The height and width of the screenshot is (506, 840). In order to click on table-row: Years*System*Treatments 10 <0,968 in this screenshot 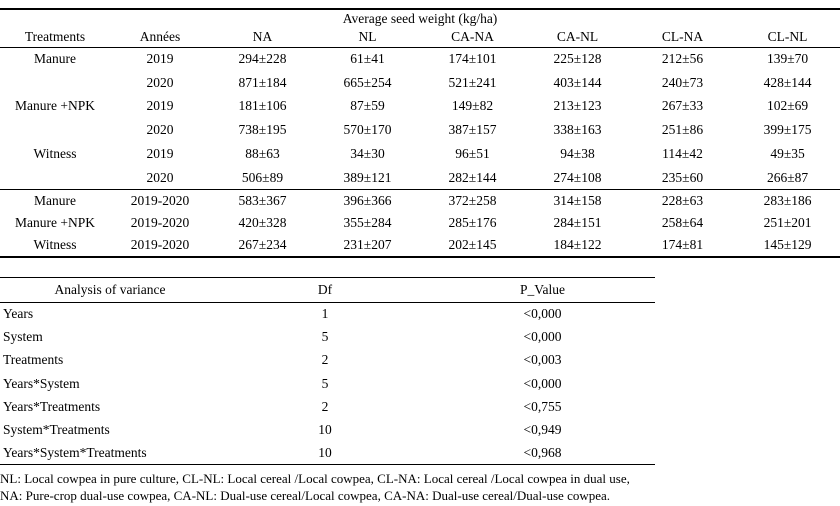, I will do `click(327, 453)`.